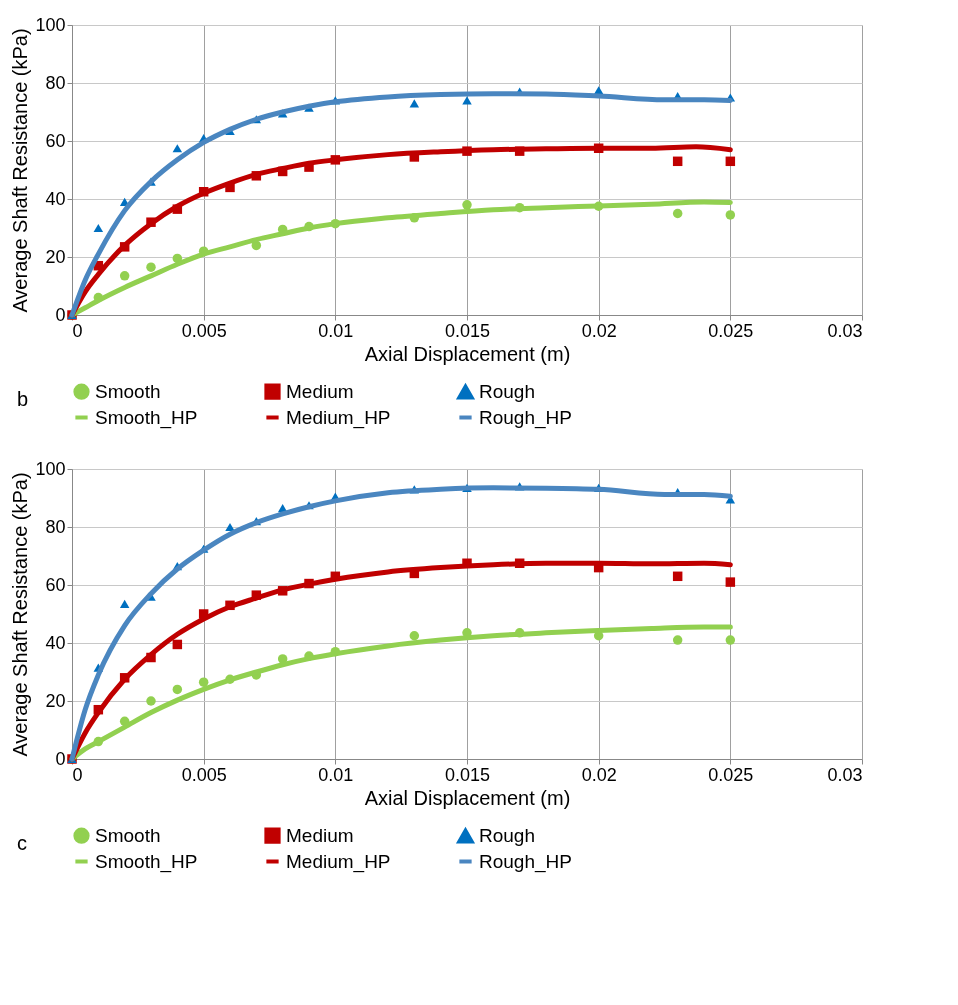 The image size is (958, 1005). What do you see at coordinates (22, 843) in the screenshot?
I see `text: c` at bounding box center [22, 843].